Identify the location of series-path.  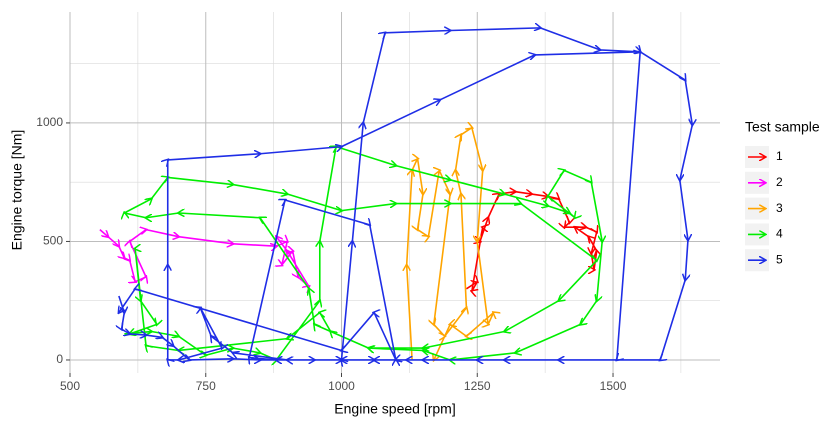
(204, 258).